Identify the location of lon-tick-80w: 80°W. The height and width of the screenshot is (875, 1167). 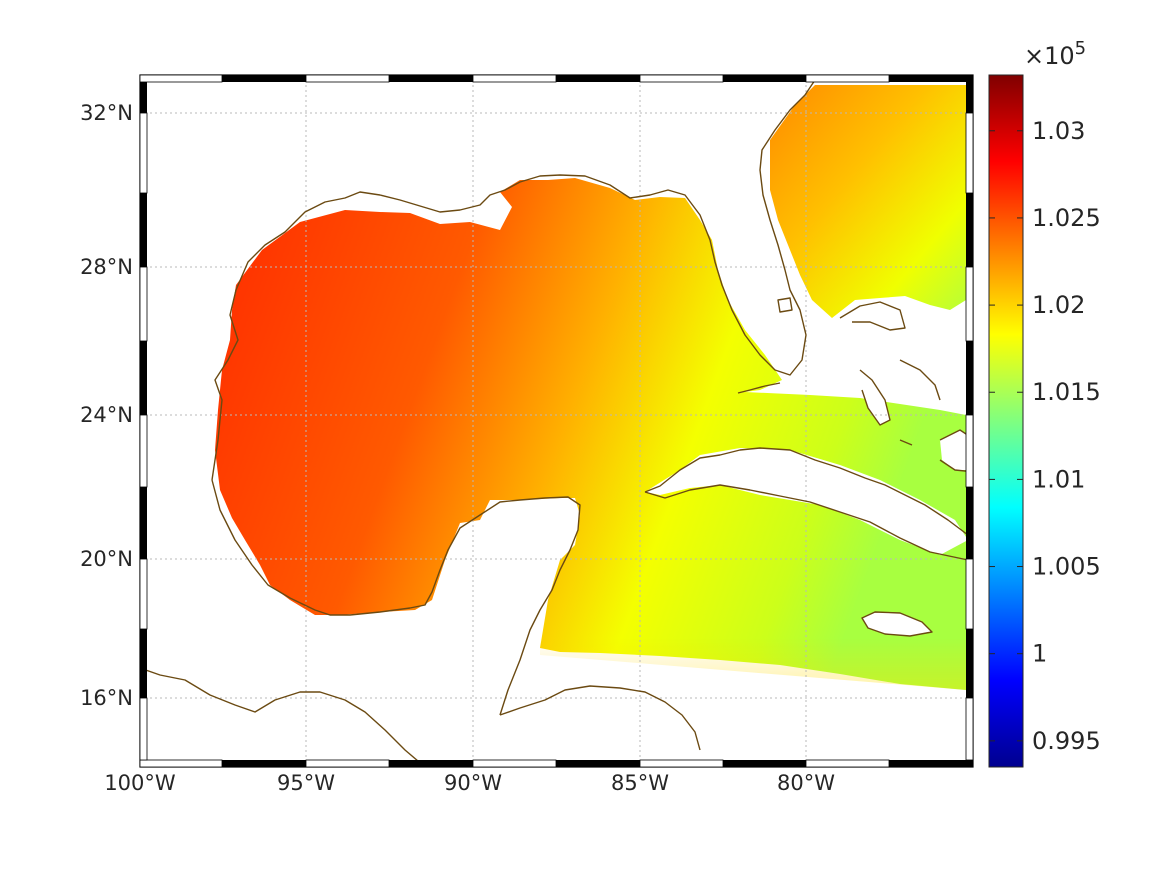
(806, 783).